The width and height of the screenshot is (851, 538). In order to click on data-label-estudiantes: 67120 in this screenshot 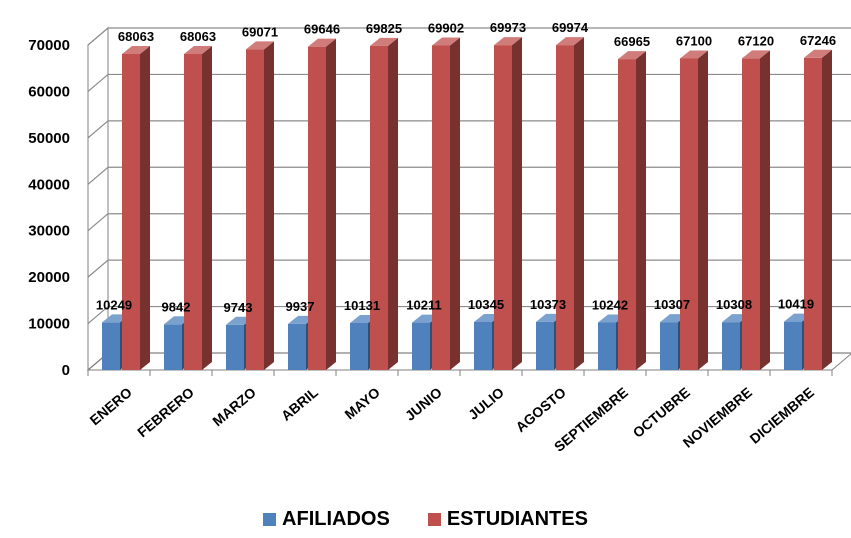, I will do `click(756, 40)`.